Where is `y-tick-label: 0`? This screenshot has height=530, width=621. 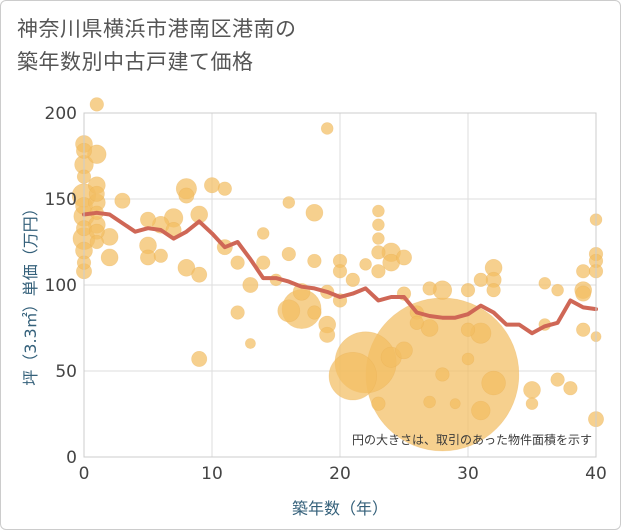
y-tick-label: 0 is located at coordinates (71, 458).